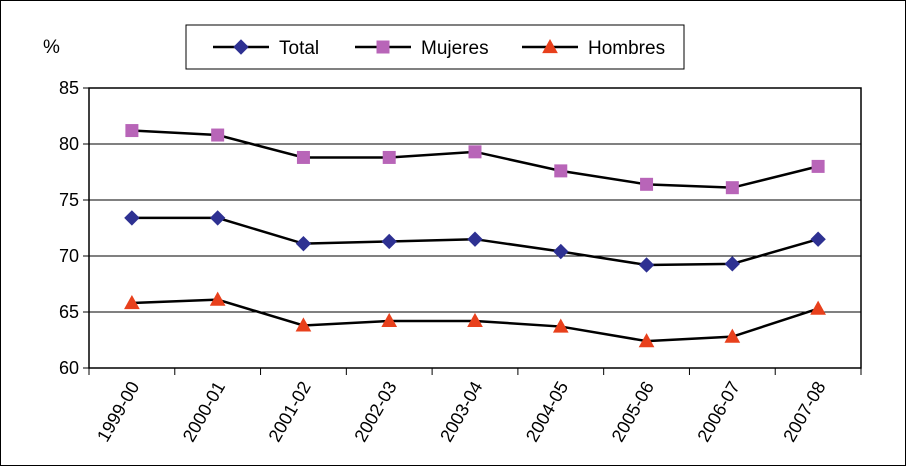 This screenshot has width=906, height=466. I want to click on x-tick-label: 2005-06, so click(633, 411).